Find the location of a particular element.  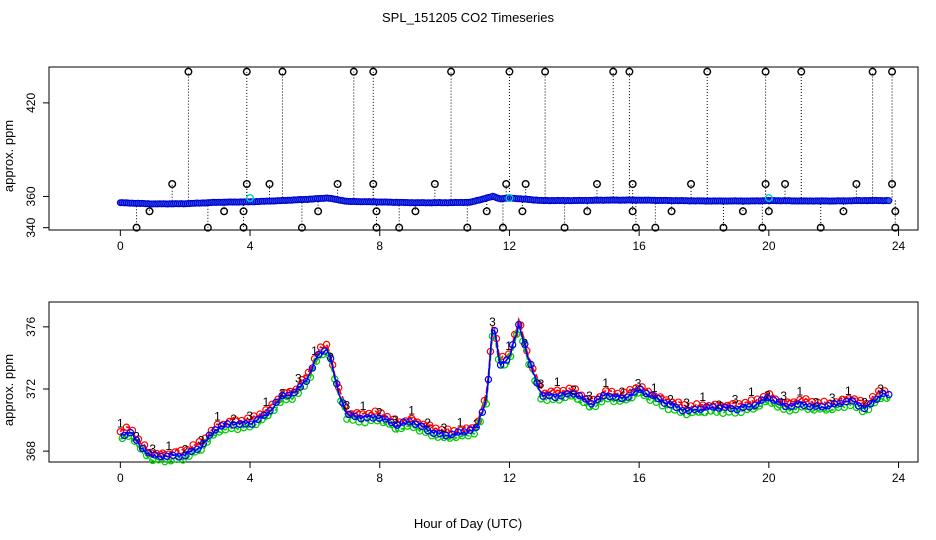

y-tick-label: 340 is located at coordinates (31, 227).